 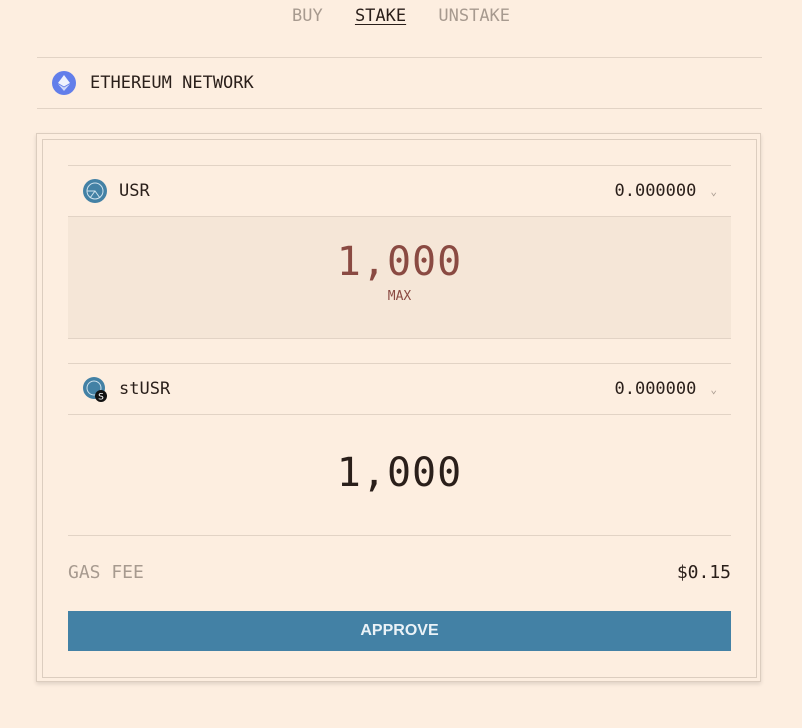 What do you see at coordinates (399, 389) in the screenshot?
I see `to-token-row: S stUSR 0.000000 ⌄` at bounding box center [399, 389].